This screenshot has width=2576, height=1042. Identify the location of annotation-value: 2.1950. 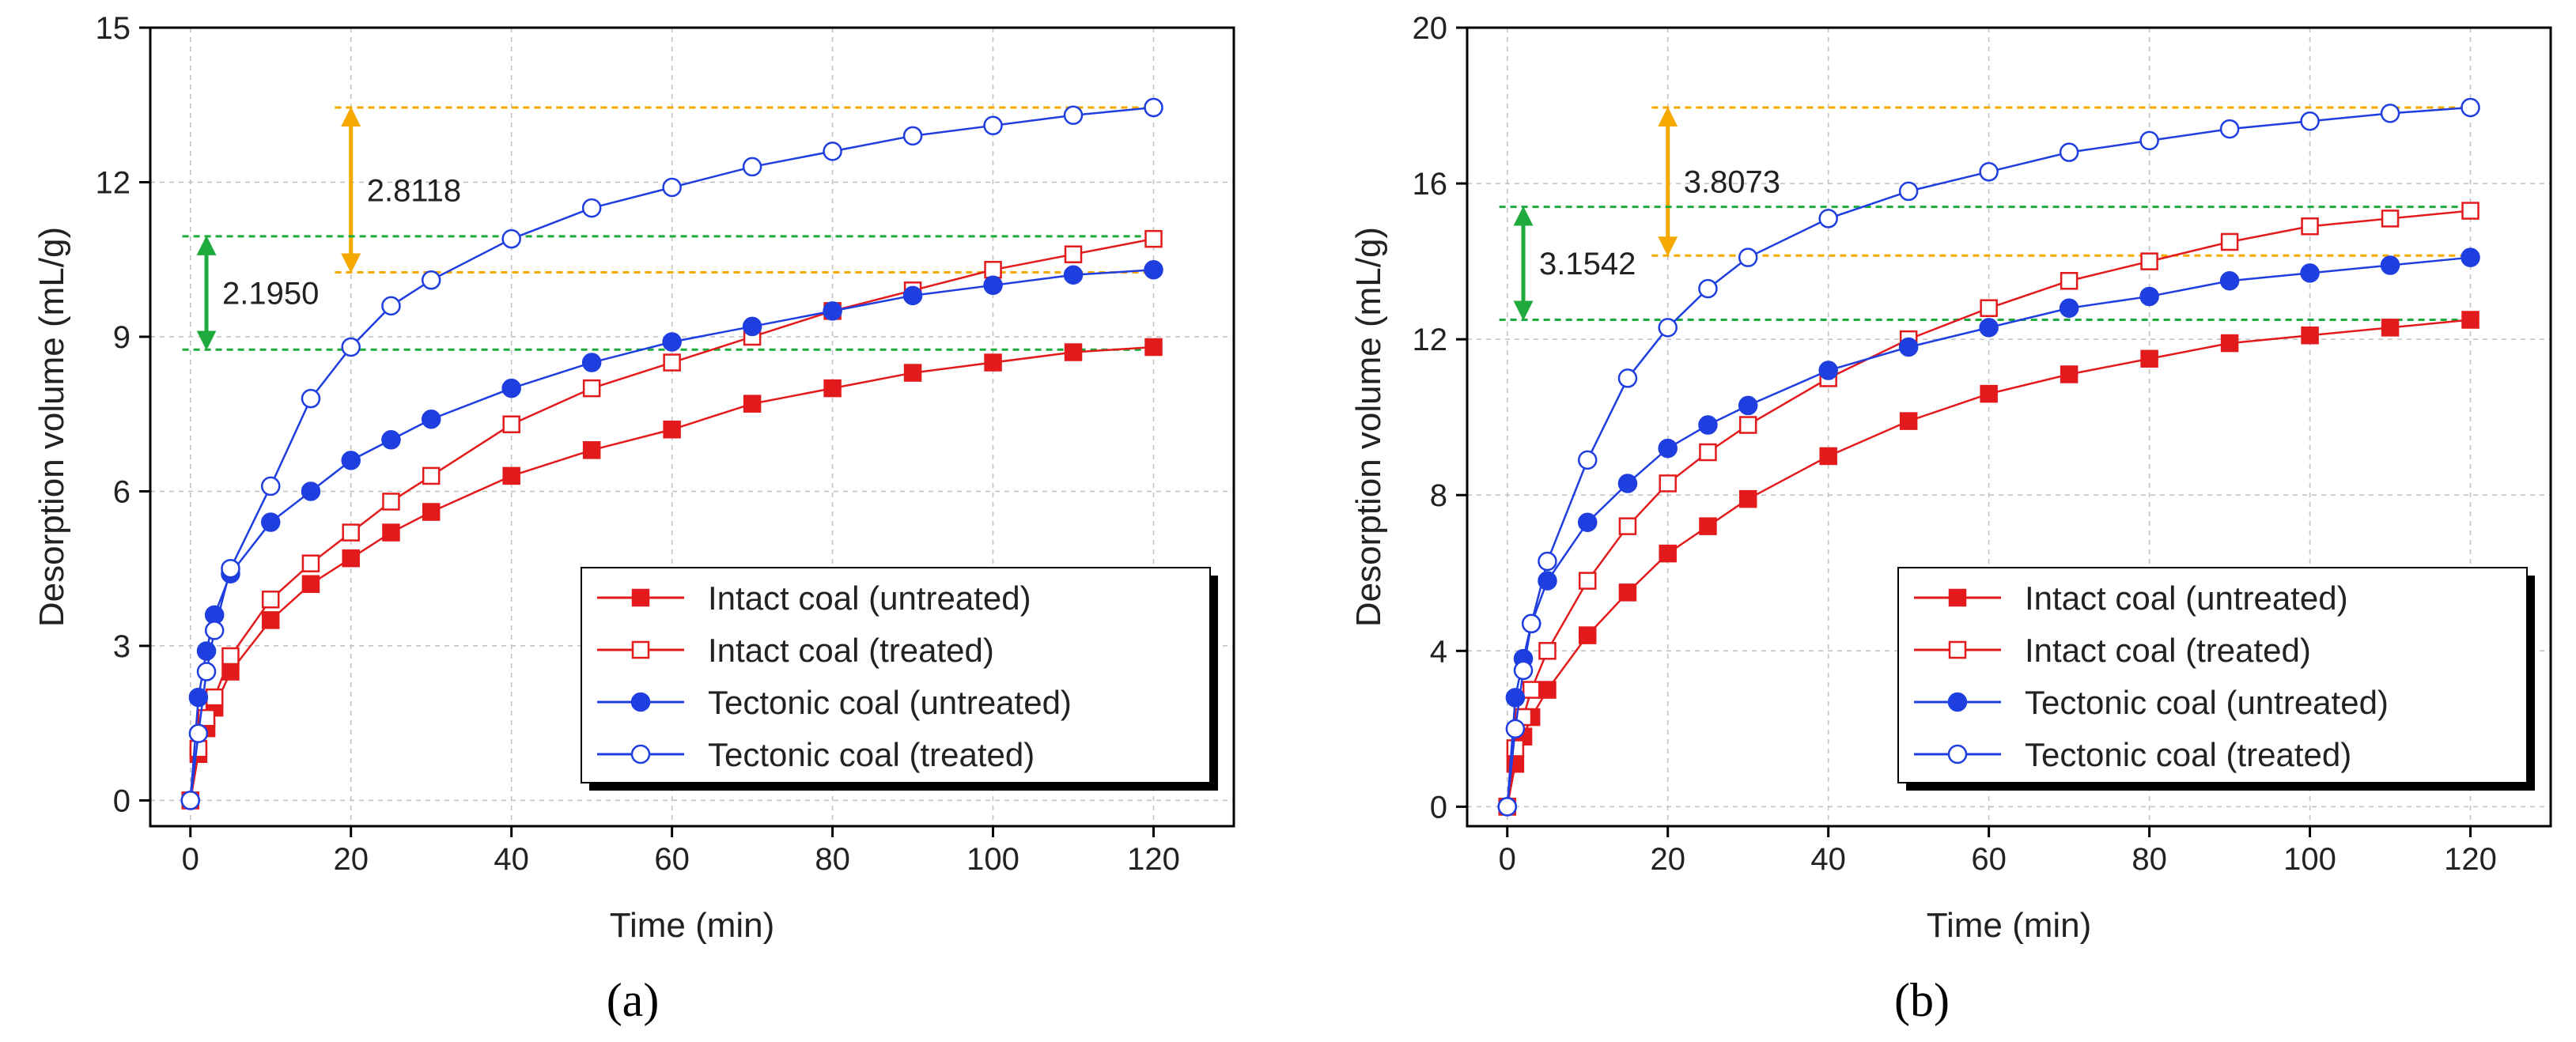
(271, 294).